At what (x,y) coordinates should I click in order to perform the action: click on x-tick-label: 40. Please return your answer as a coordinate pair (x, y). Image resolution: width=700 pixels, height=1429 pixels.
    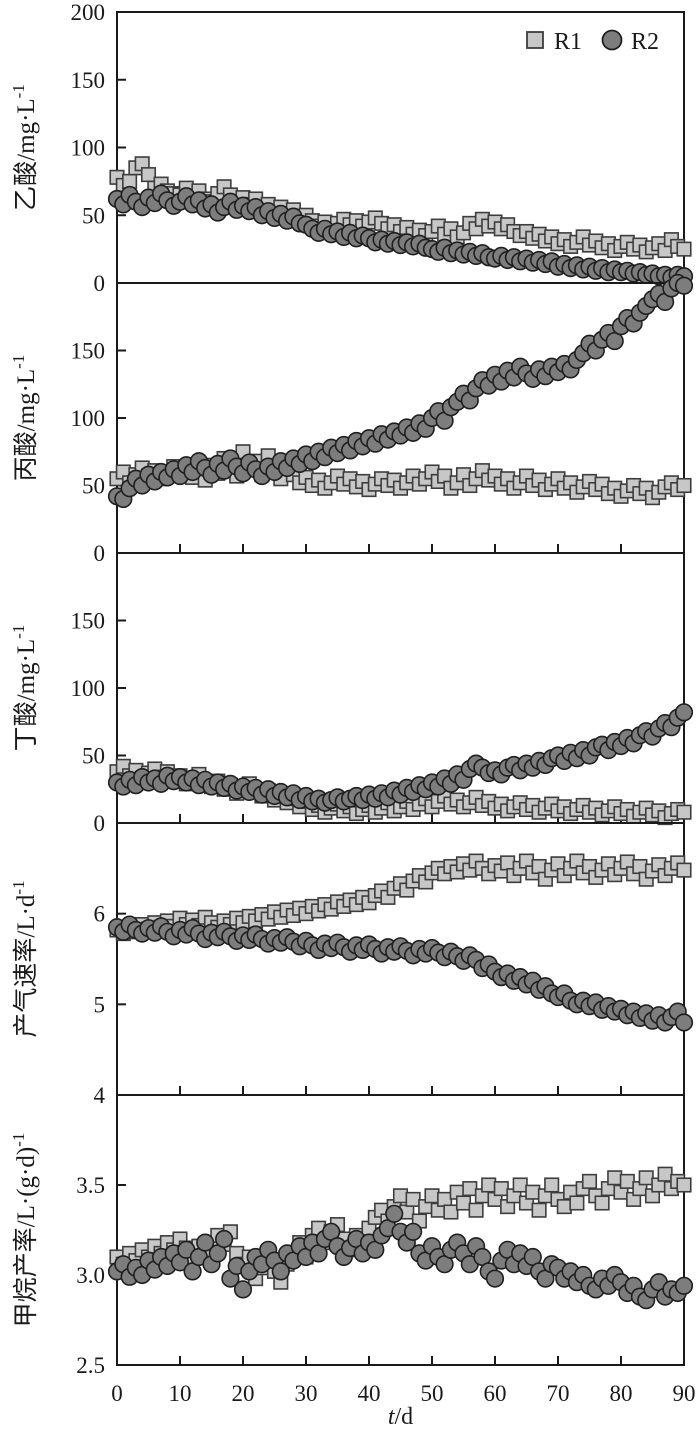
    Looking at the image, I should click on (369, 1393).